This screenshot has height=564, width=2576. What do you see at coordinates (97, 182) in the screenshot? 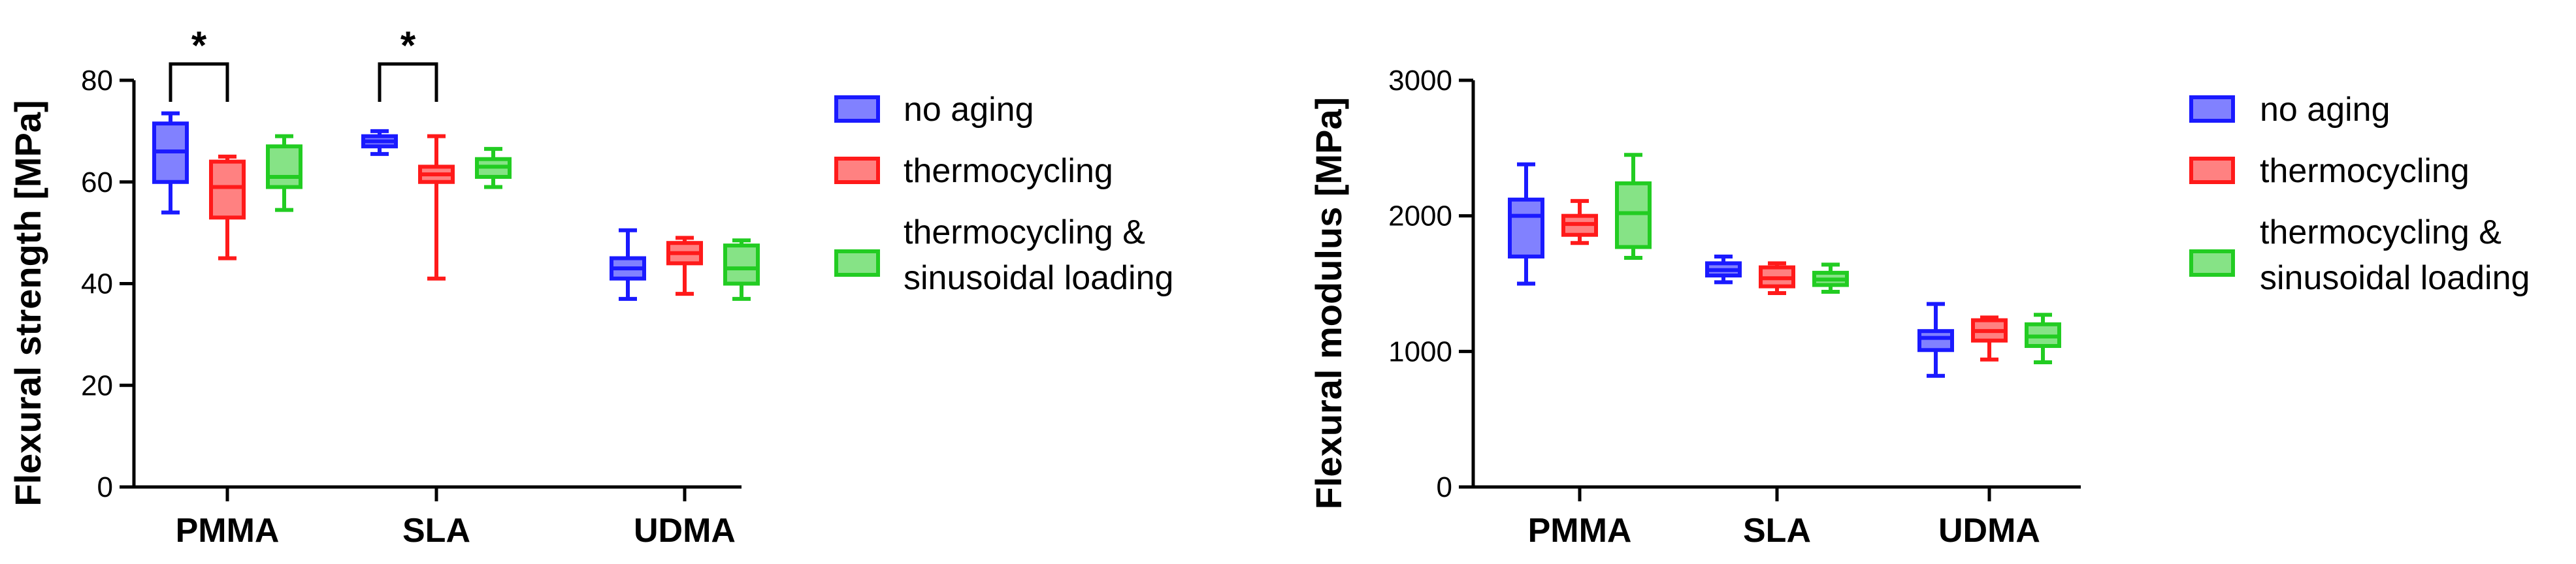
I see `y-tick-label: 60` at bounding box center [97, 182].